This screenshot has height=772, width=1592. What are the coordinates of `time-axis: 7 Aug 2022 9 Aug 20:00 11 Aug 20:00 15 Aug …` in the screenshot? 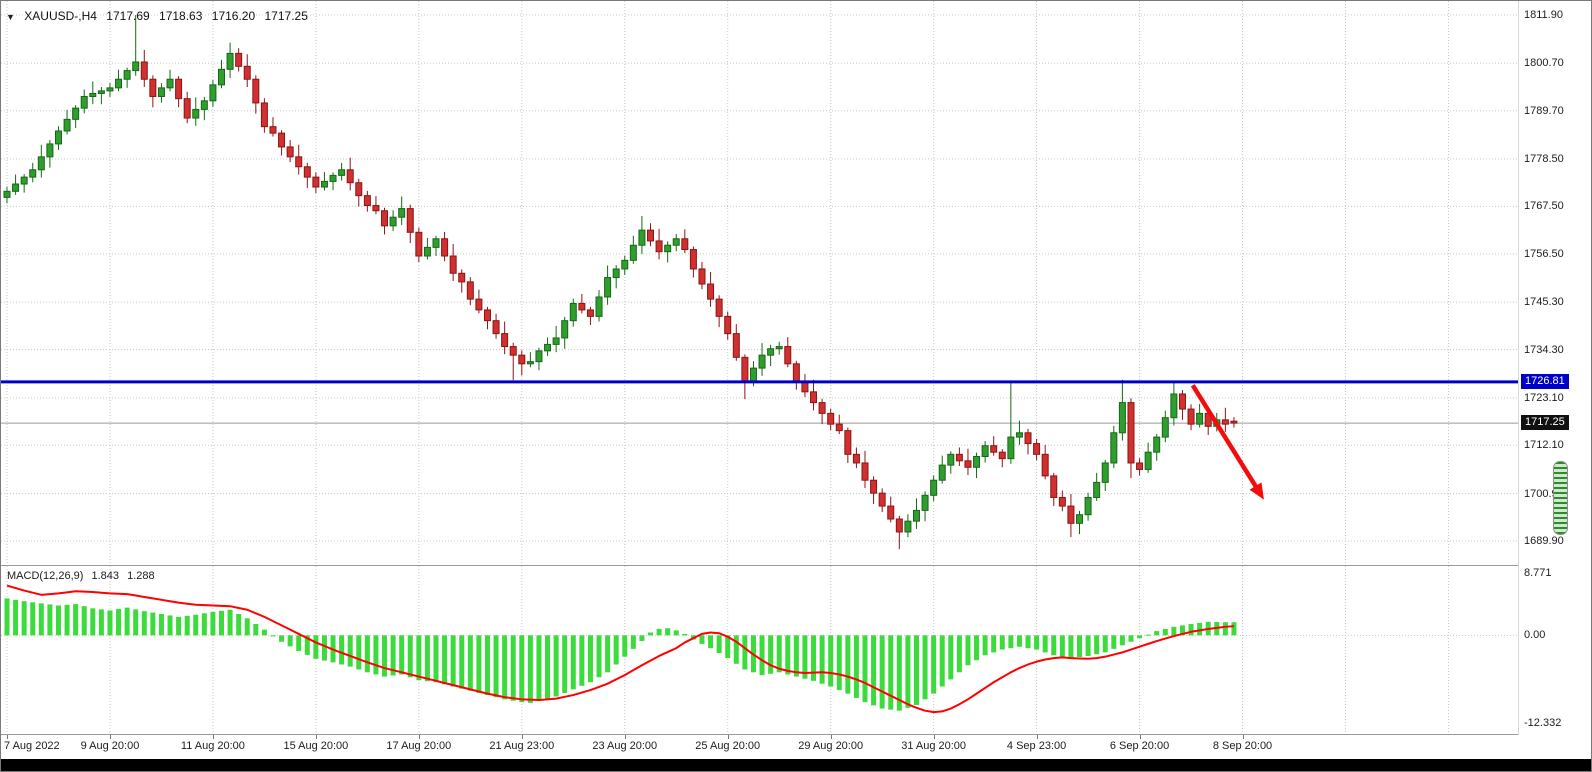 It's located at (796, 747).